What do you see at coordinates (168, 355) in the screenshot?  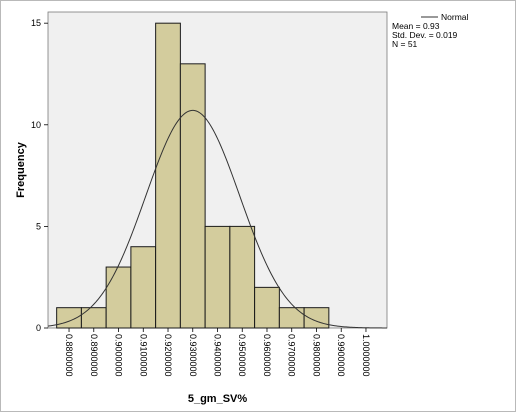 I see `x-tick-label: 0.9200000` at bounding box center [168, 355].